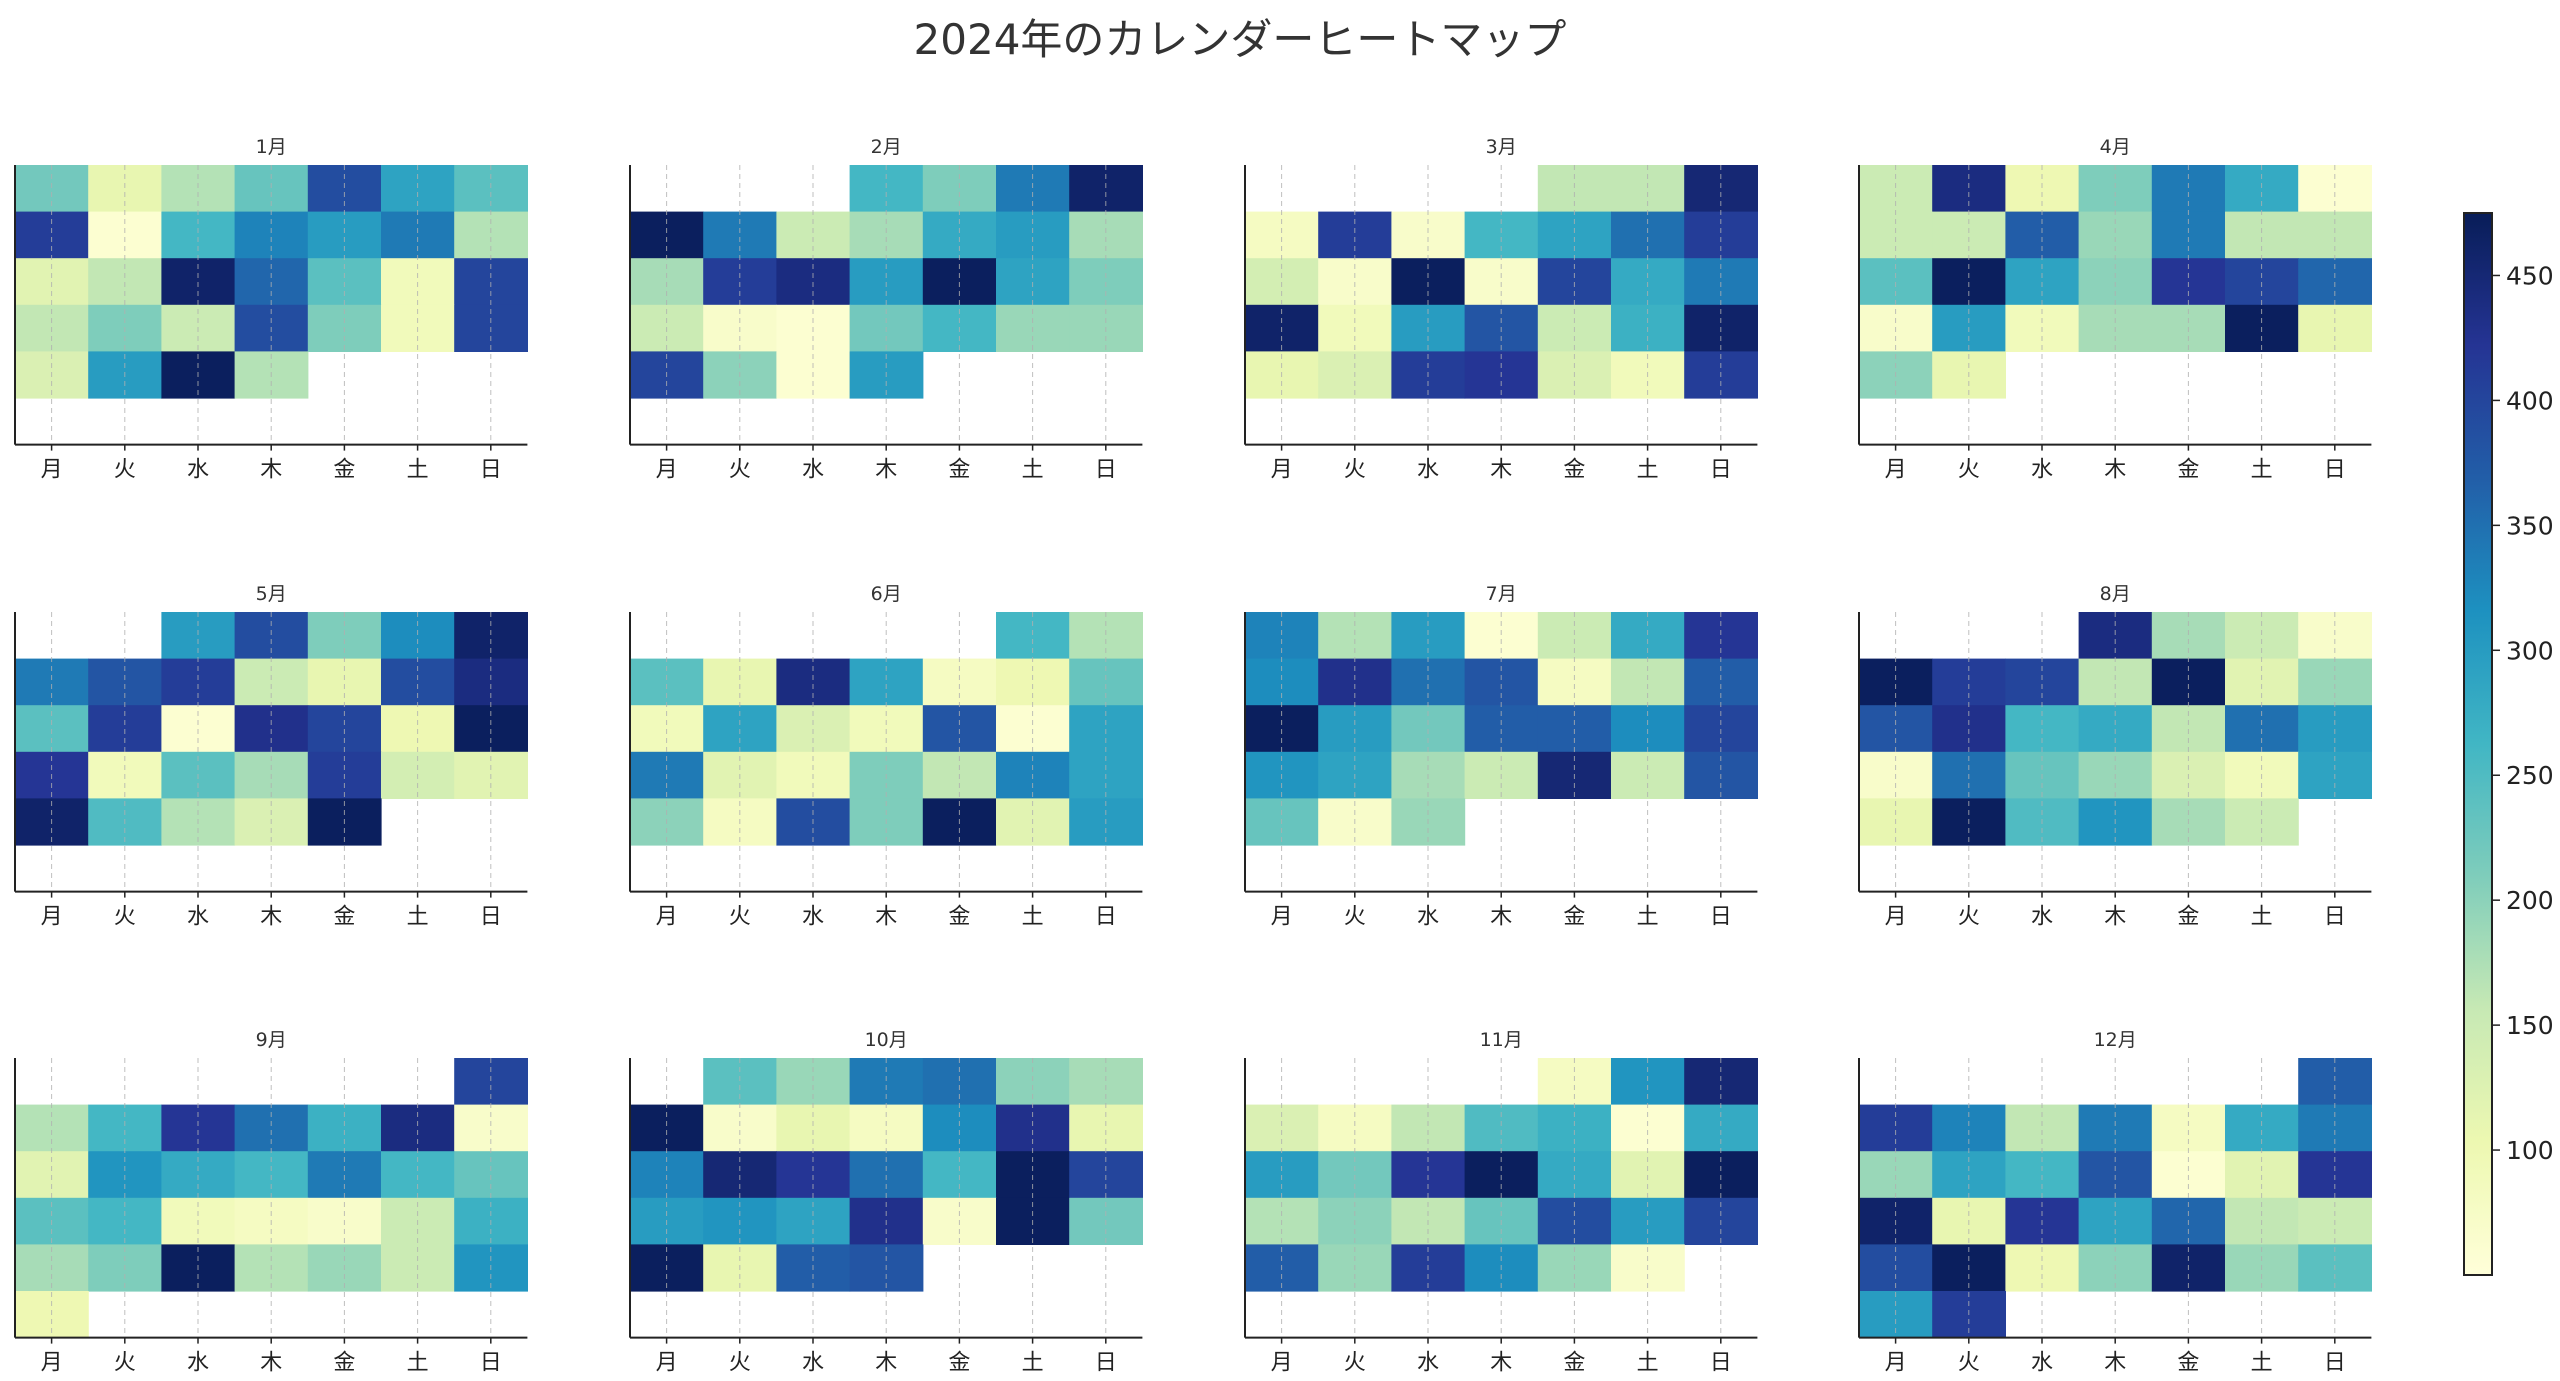  Describe the element at coordinates (2115, 1040) in the screenshot. I see `month-title: 12月` at that location.